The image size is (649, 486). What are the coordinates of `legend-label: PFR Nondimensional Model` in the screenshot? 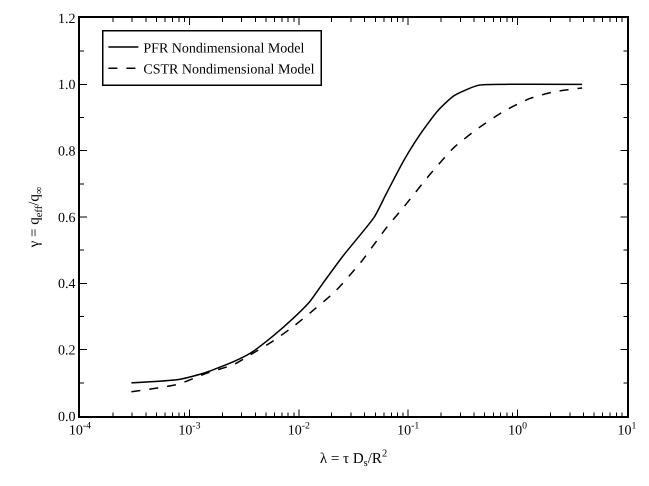 It's located at (223, 49).